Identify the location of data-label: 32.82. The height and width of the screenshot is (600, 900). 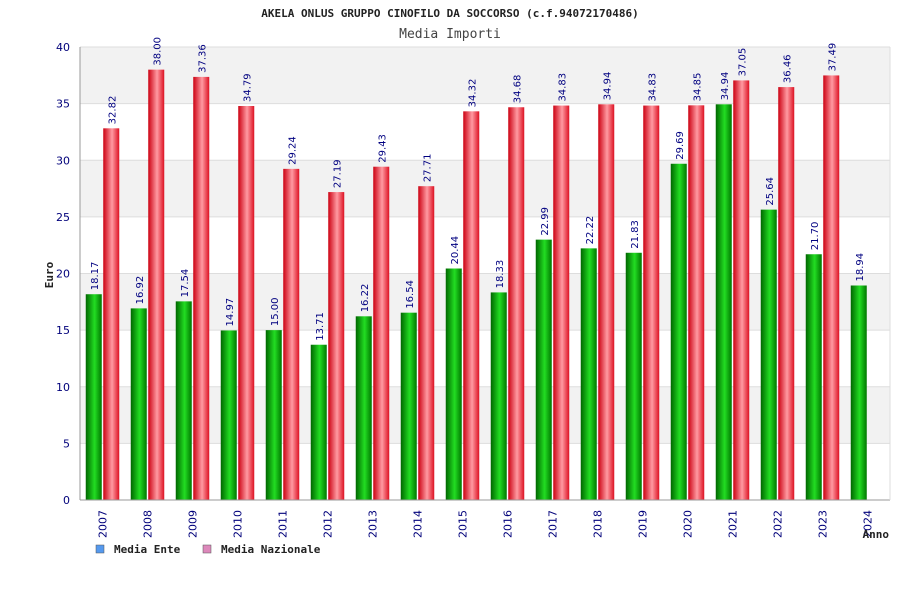
(112, 110).